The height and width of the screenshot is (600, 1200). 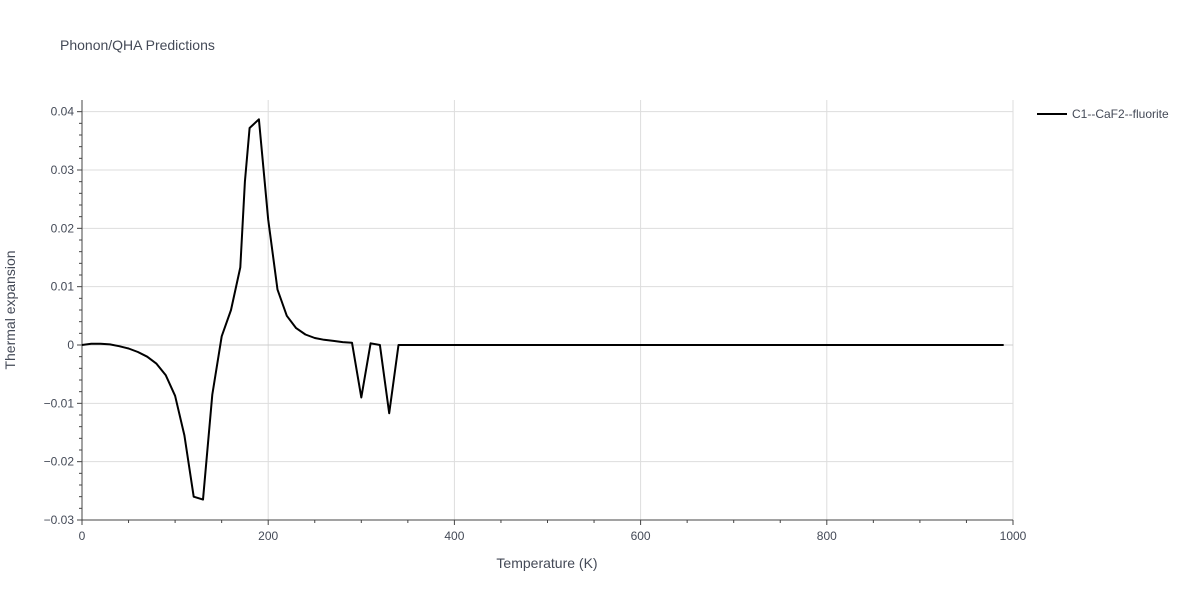 What do you see at coordinates (1120, 114) in the screenshot?
I see `legend-entry-label: C1--CaF2--fluorite` at bounding box center [1120, 114].